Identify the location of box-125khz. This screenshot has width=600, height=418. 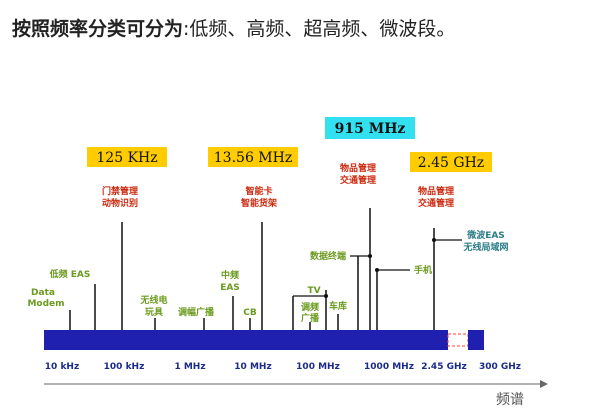
(127, 157).